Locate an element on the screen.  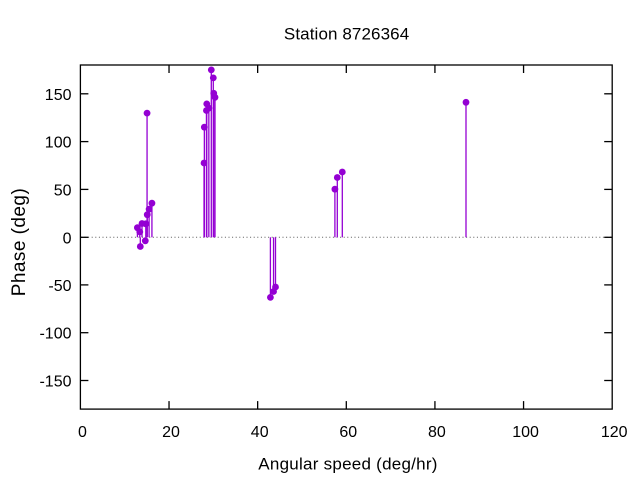
svg-text: Station 8726364 is located at coordinates (346, 34).